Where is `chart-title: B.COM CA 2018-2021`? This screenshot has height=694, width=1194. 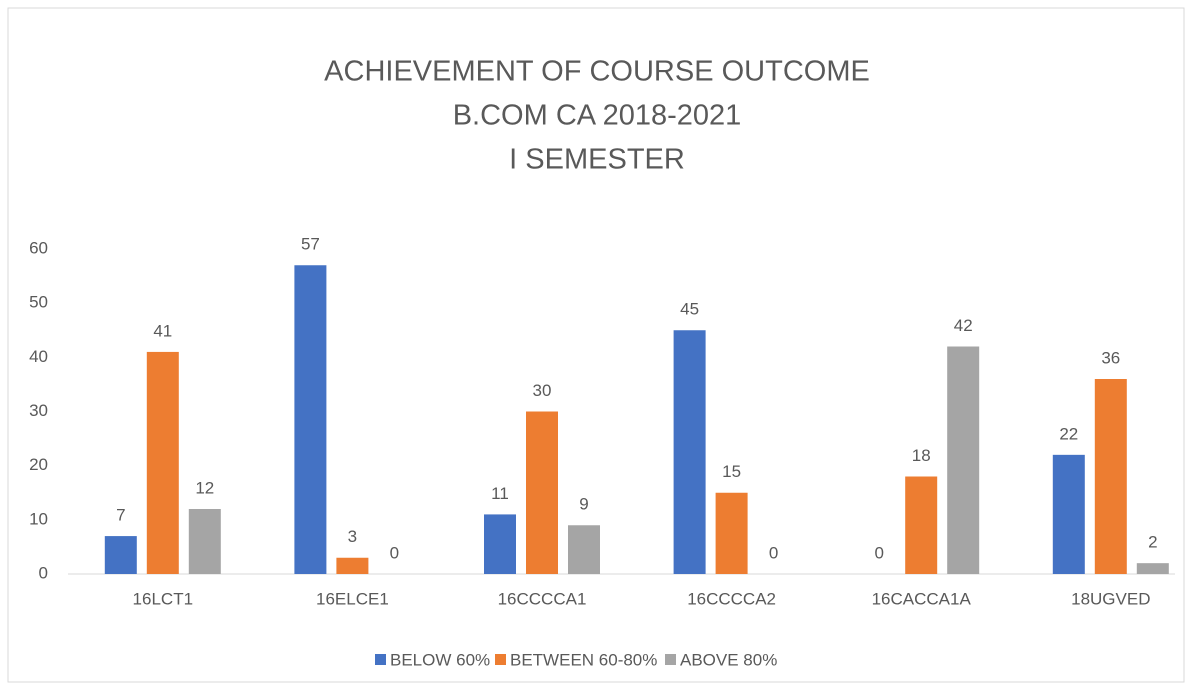 chart-title: B.COM CA 2018-2021 is located at coordinates (597, 116).